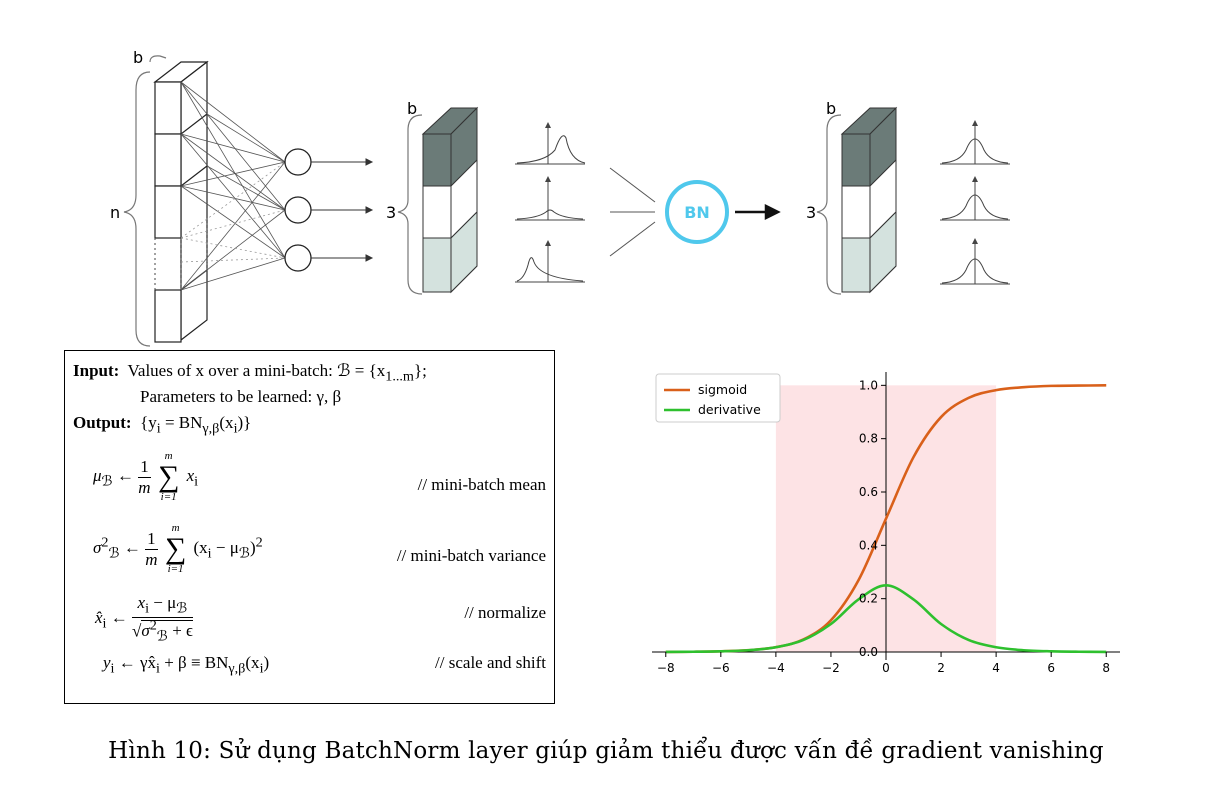 The width and height of the screenshot is (1212, 804). Describe the element at coordinates (151, 539) in the screenshot. I see `var-one: 1` at that location.